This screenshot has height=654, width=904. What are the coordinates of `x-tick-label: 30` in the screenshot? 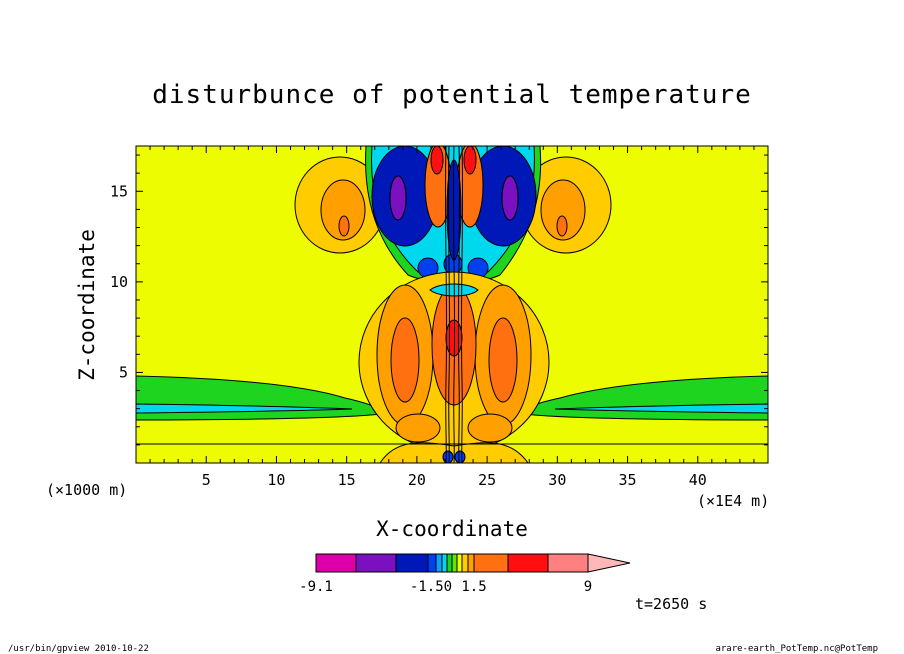 It's located at (557, 480).